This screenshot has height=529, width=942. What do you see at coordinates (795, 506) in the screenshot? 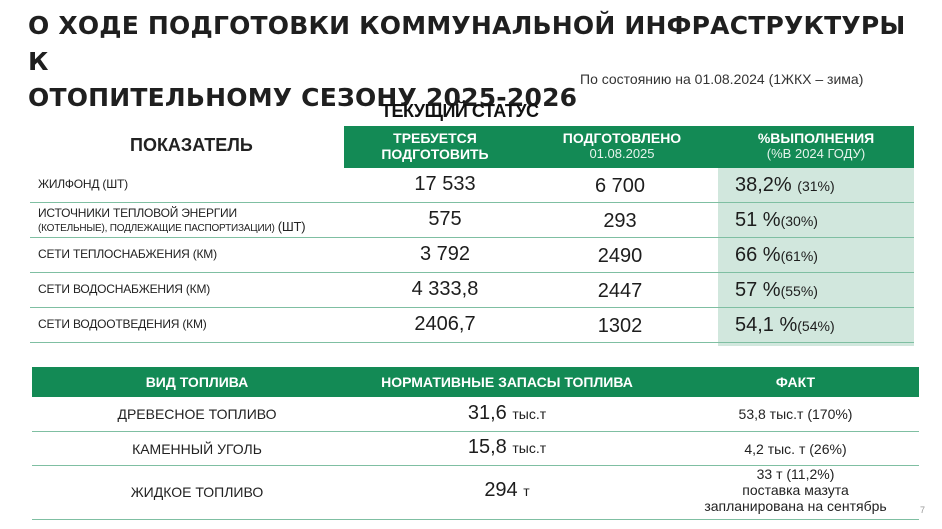
I see `fuel-fact-line3: запланирована на сентябрь` at bounding box center [795, 506].